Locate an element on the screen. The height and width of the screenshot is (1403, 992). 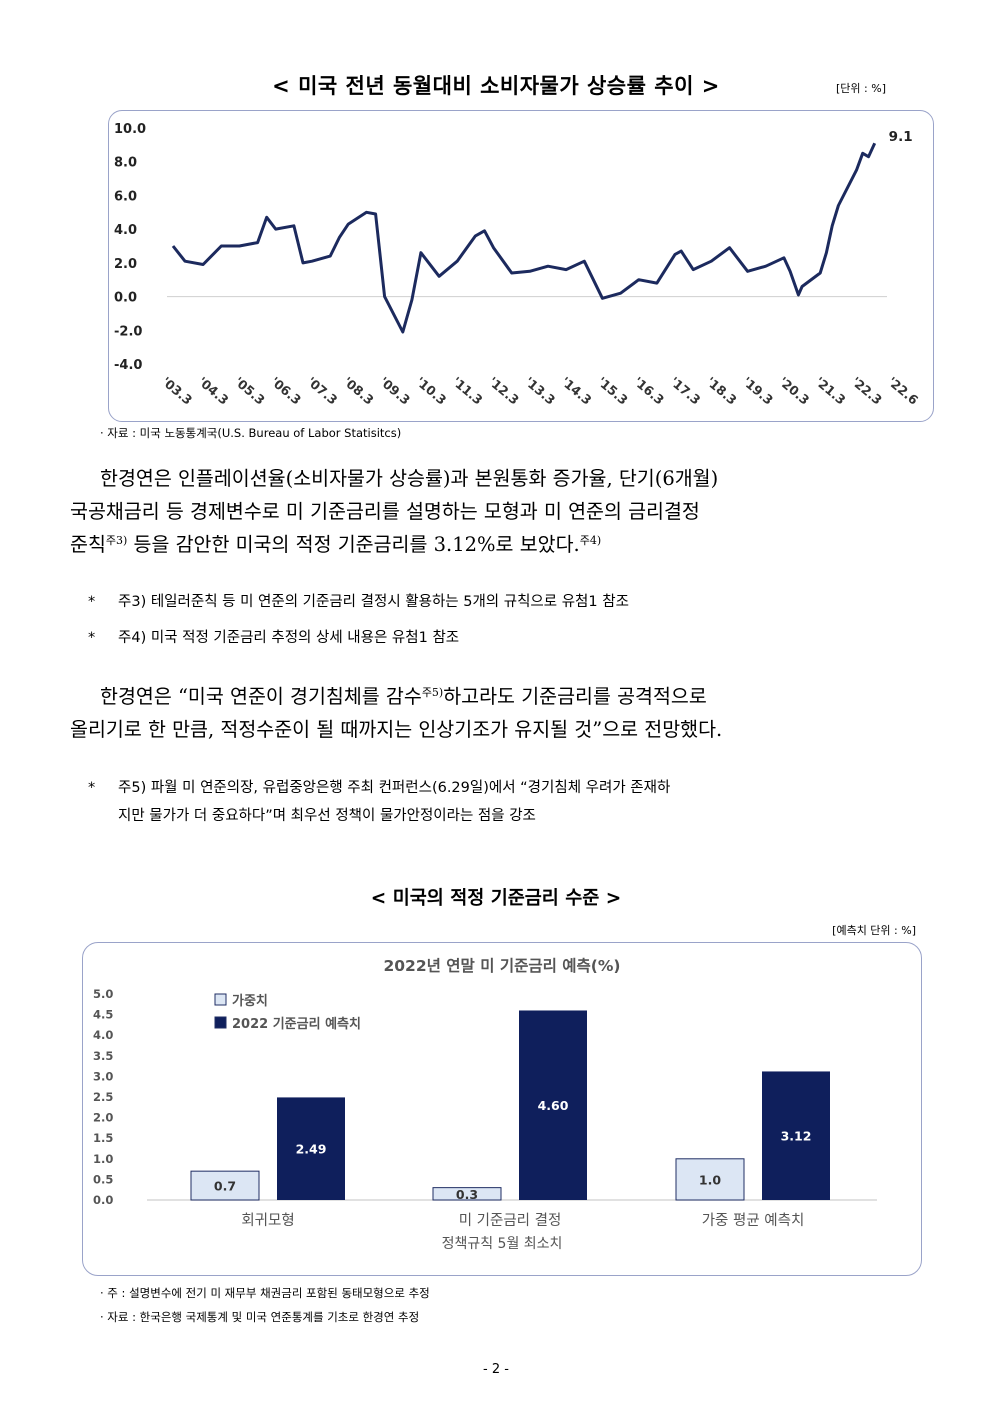
bar-value-label: 4.60 is located at coordinates (553, 1105).